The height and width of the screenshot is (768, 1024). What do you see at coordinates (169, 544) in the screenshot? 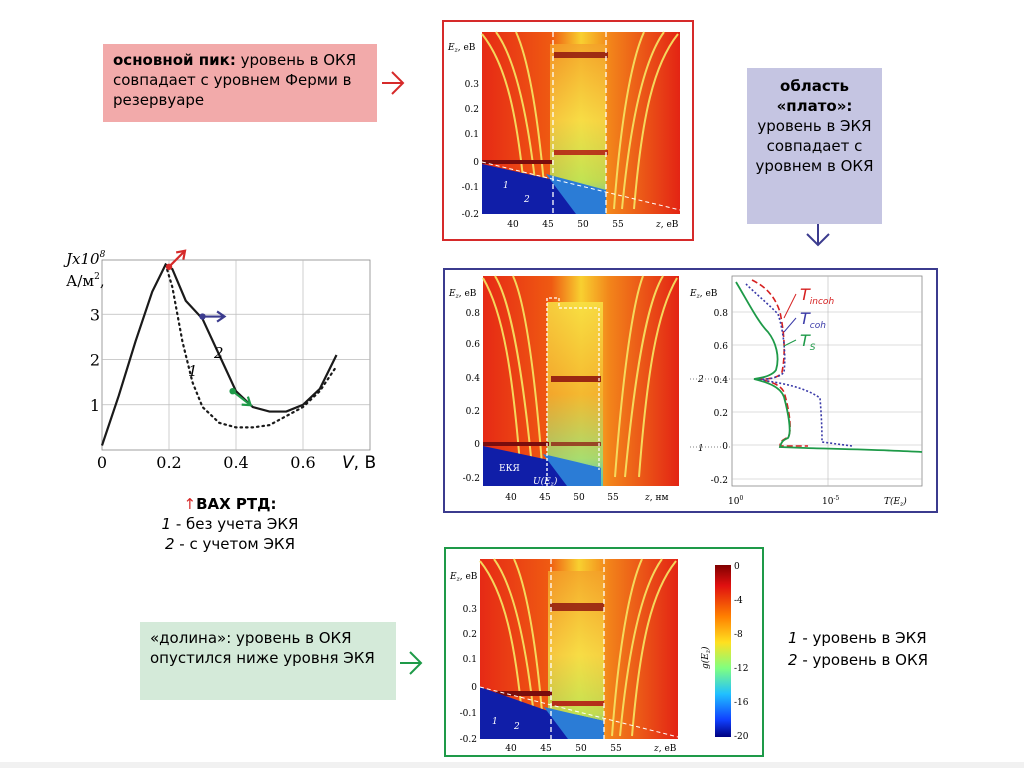
I see `caption-line2-num: 2` at bounding box center [169, 544].